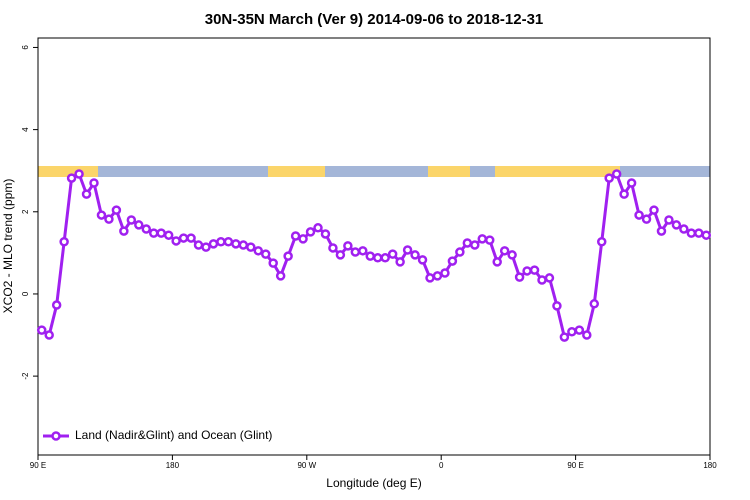 This screenshot has width=750, height=500. What do you see at coordinates (25, 47) in the screenshot?
I see `y-tick-label: 6` at bounding box center [25, 47].